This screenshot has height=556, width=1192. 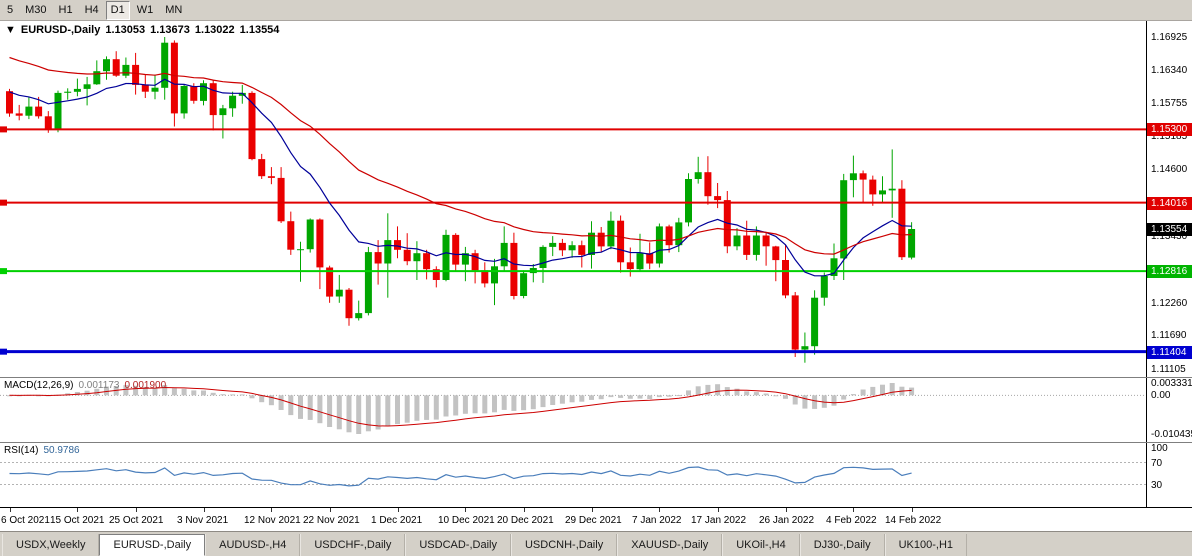 I want to click on macd-axis-label: 0.00, so click(x=1161, y=396).